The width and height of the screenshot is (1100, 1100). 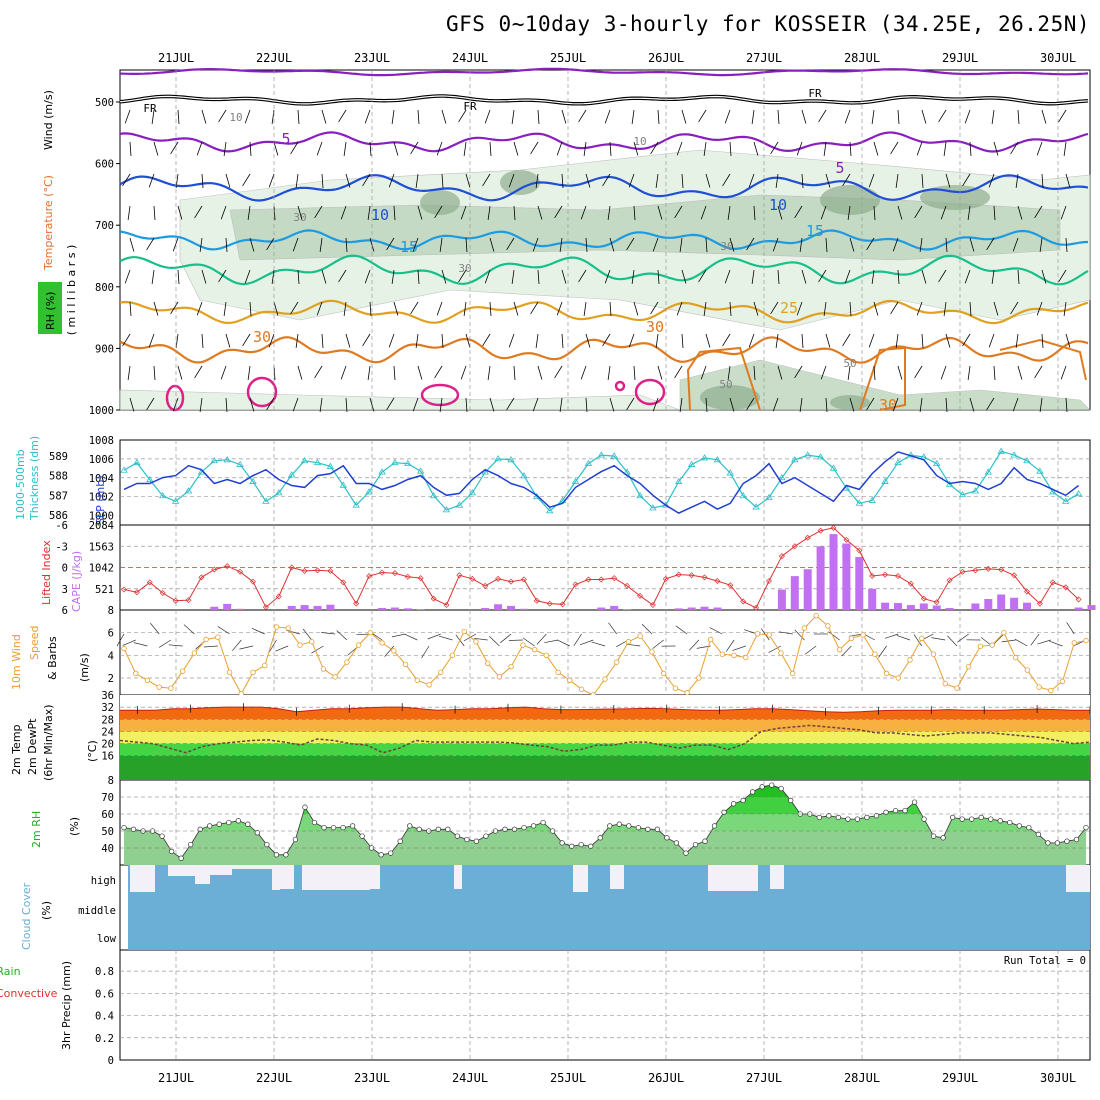 I want to click on slp-label: SLP (mb), so click(x=100, y=500).